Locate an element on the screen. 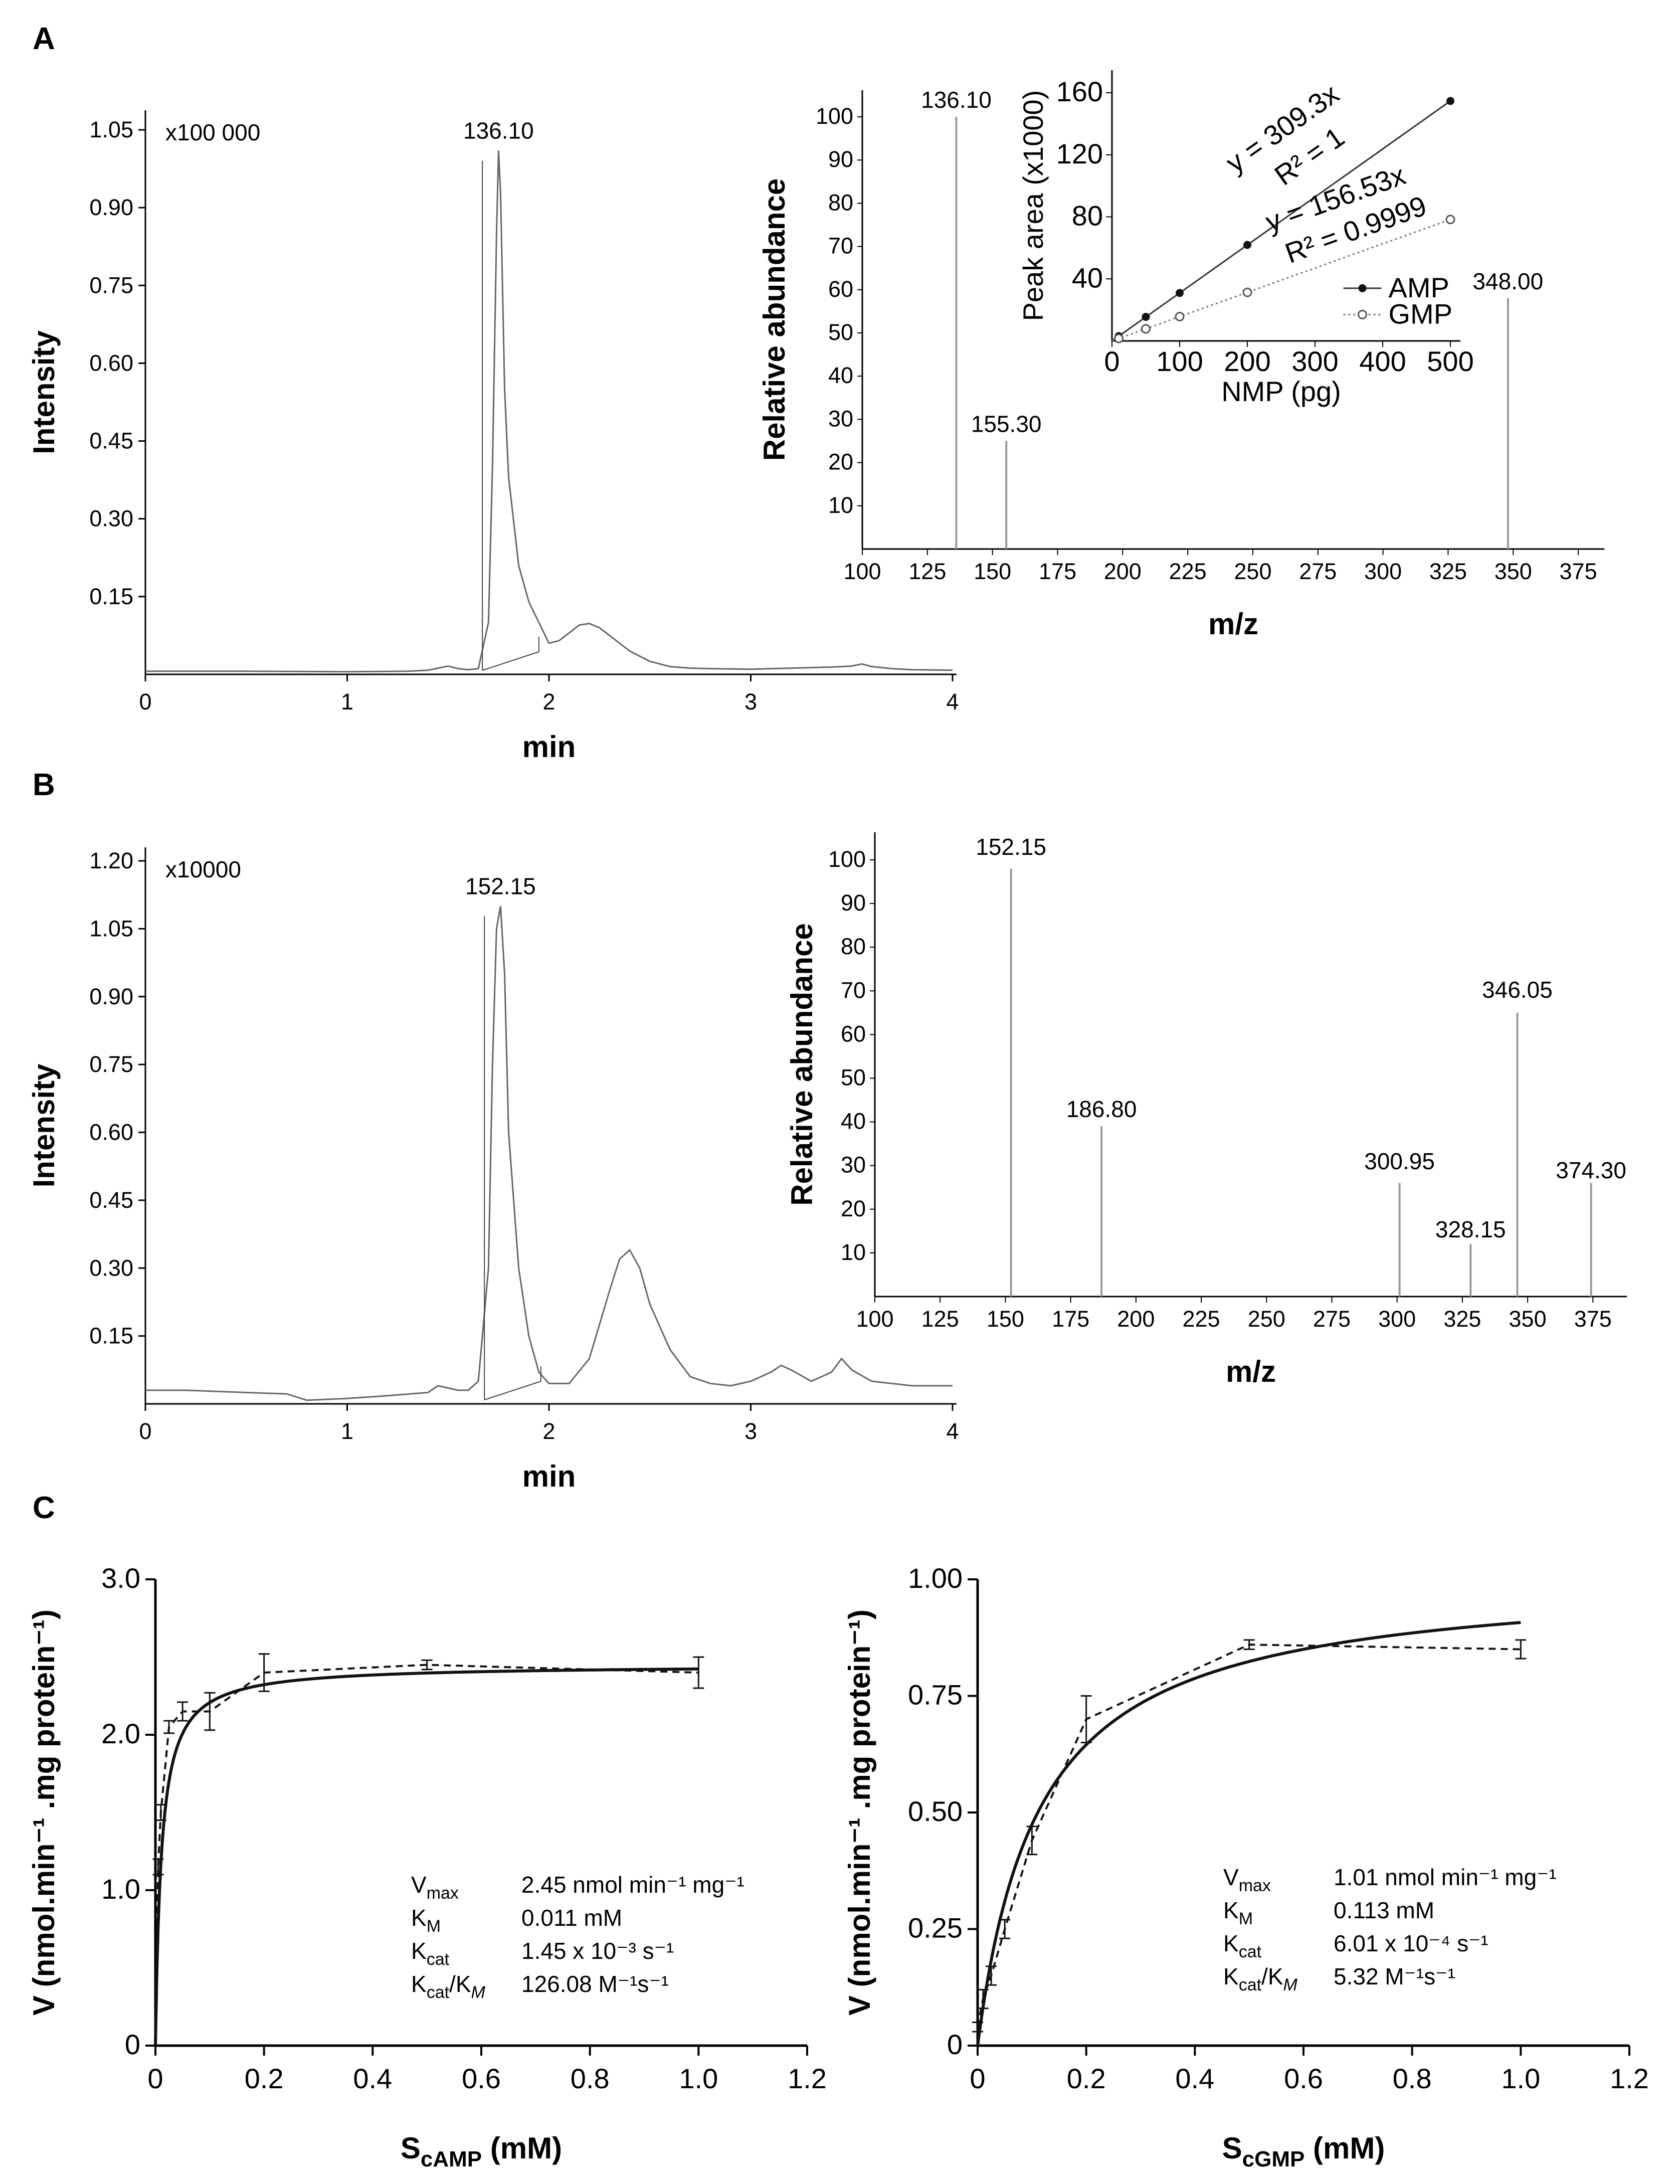 This screenshot has width=1680, height=2184. x-tick-label: 2 is located at coordinates (548, 701).